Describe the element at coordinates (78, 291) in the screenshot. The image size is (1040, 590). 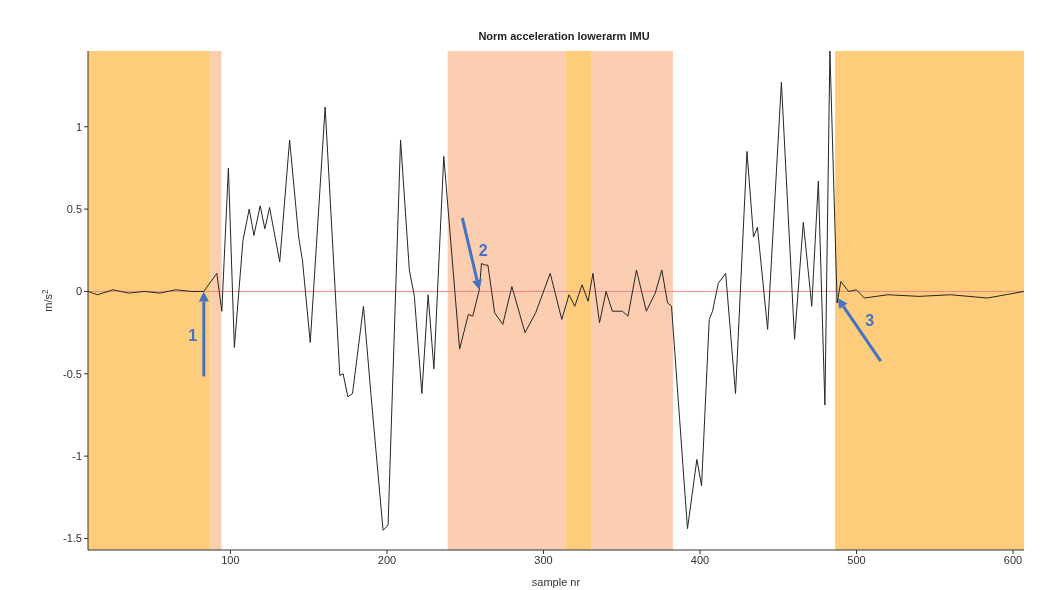
I see `y-tick-label: 0` at that location.